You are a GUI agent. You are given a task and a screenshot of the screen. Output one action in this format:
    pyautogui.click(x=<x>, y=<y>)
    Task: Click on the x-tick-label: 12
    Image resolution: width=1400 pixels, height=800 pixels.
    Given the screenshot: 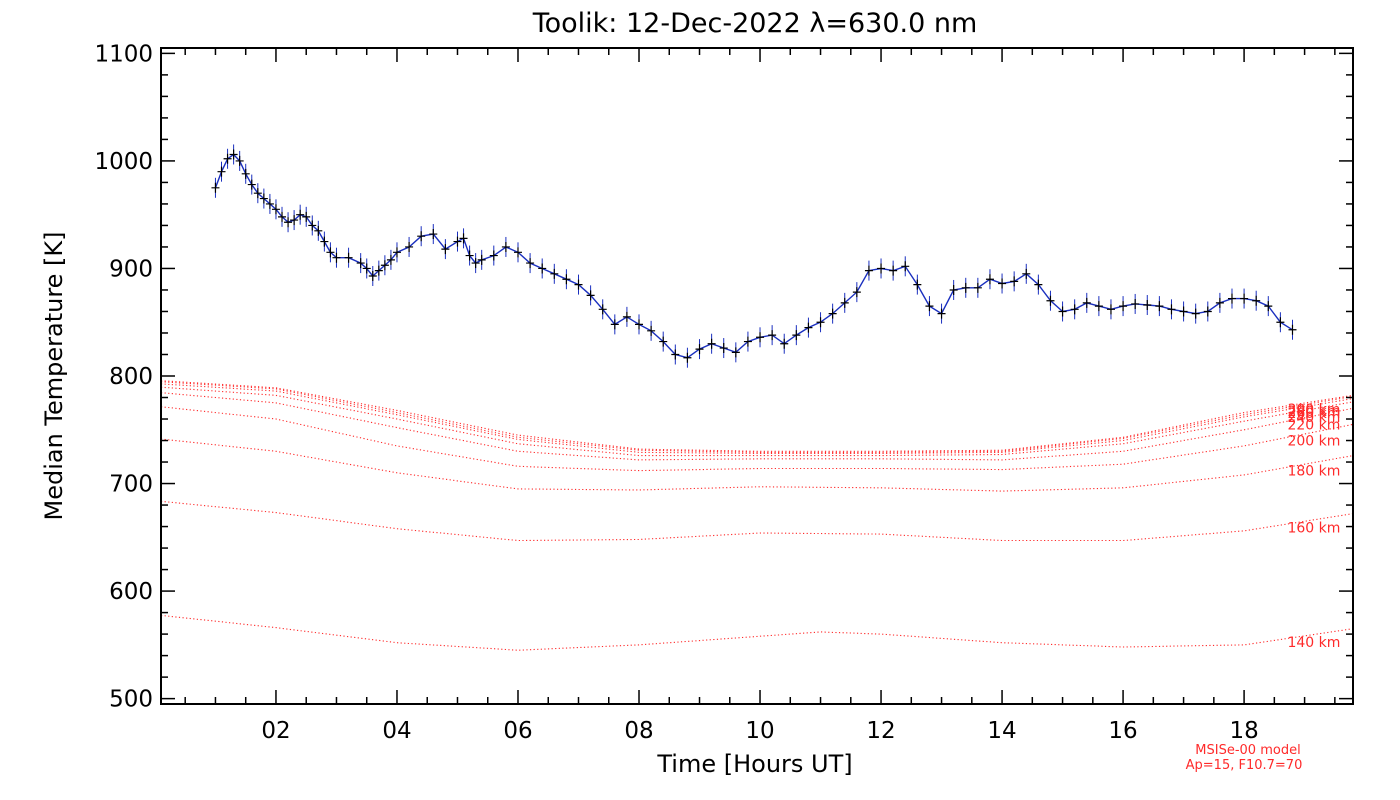 What is the action you would take?
    pyautogui.click(x=880, y=731)
    